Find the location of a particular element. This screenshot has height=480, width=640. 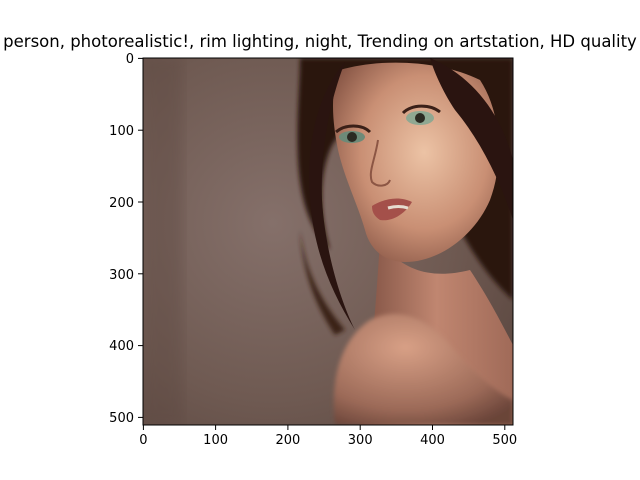

y-tick-label: 500 is located at coordinates (121, 418).